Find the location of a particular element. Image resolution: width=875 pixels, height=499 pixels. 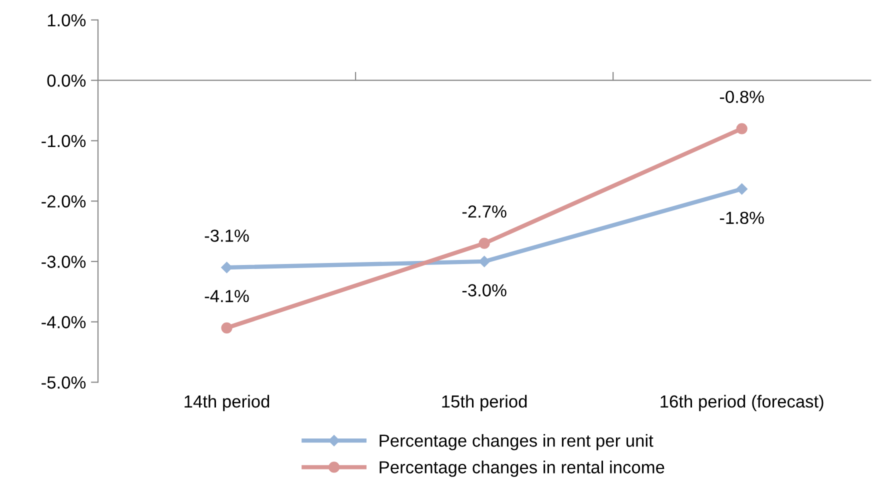

data-label: -1.8% is located at coordinates (742, 218).